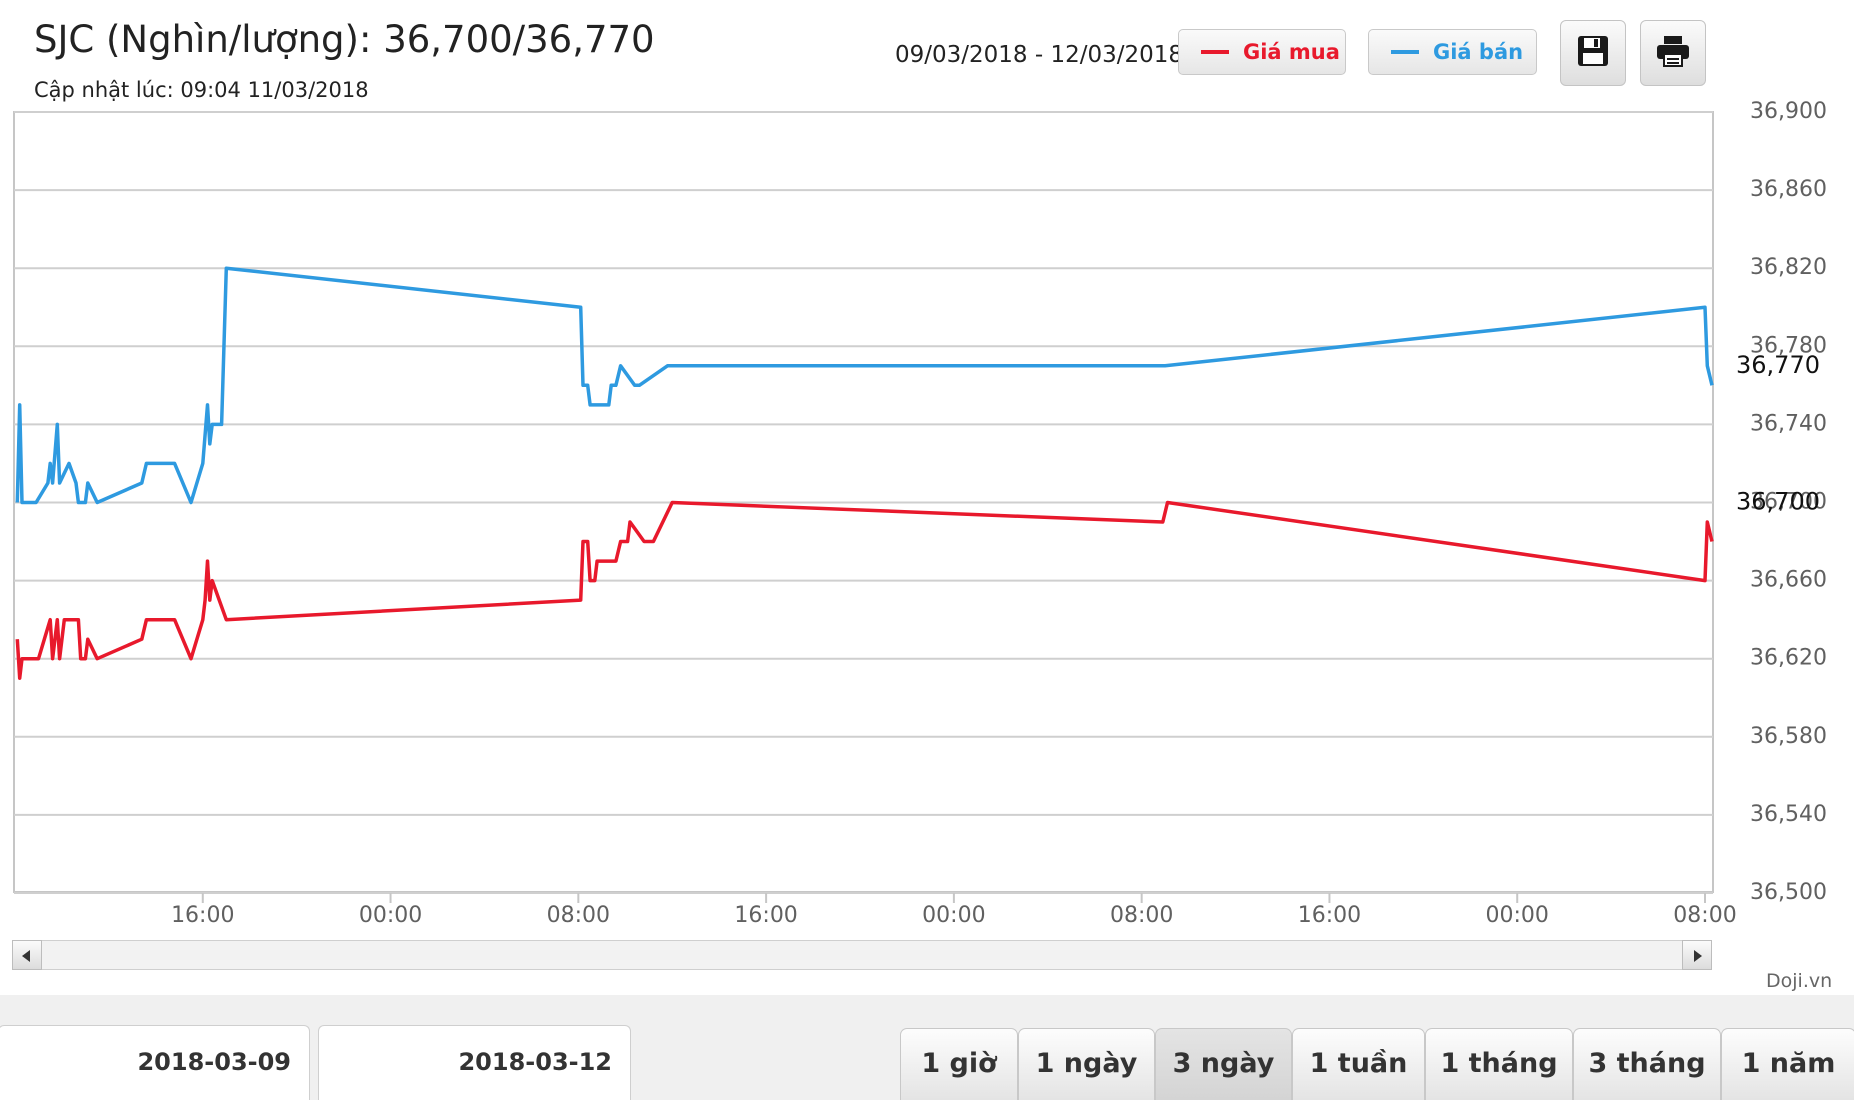 The height and width of the screenshot is (1100, 1854). Describe the element at coordinates (1788, 111) in the screenshot. I see `y-tick-label: 36,900` at that location.